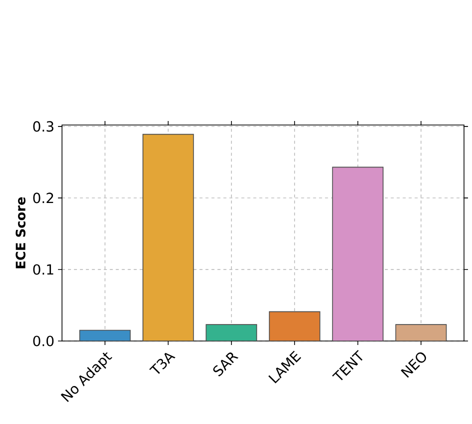  What do you see at coordinates (162, 363) in the screenshot?
I see `x-tick-label: T3A` at bounding box center [162, 363].